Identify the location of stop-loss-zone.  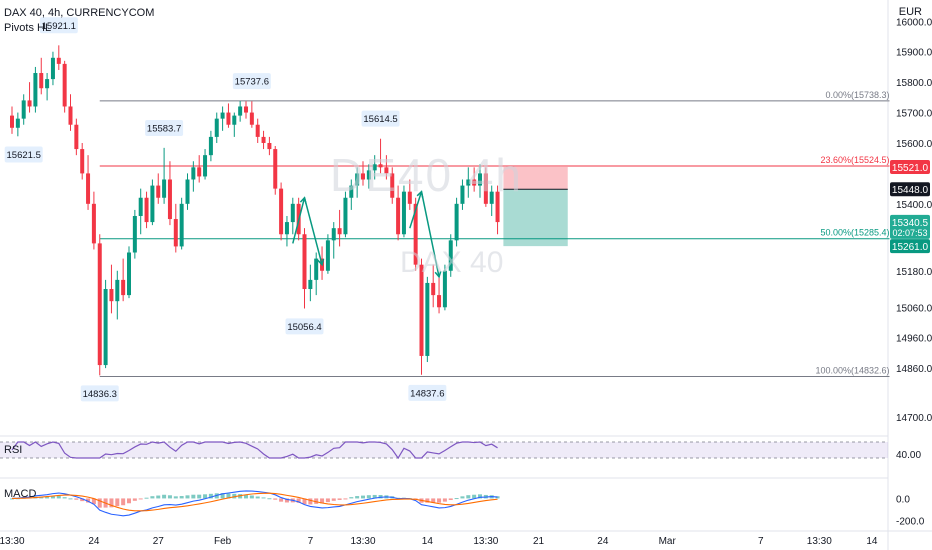
(535, 178).